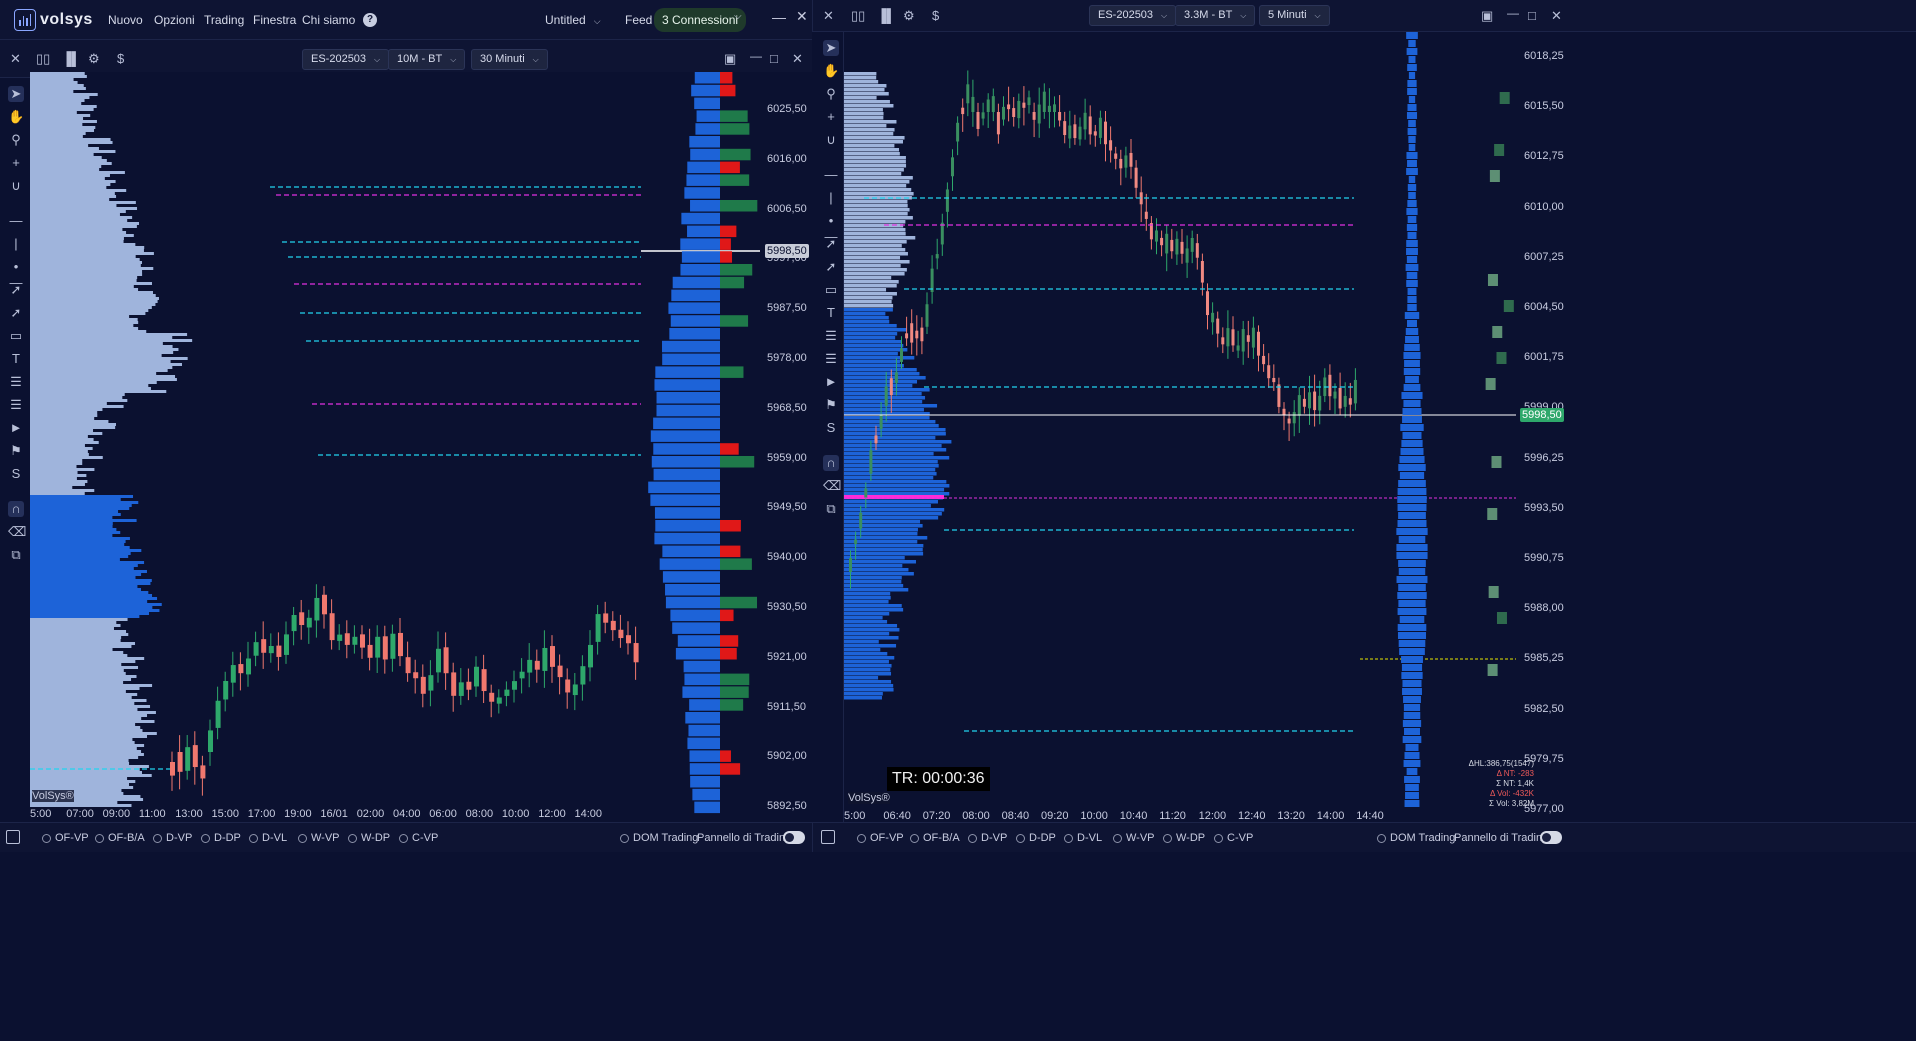 The height and width of the screenshot is (1041, 1916). Describe the element at coordinates (427, 59) in the screenshot. I see `bartype-select: 10M - BT ⌵` at that location.